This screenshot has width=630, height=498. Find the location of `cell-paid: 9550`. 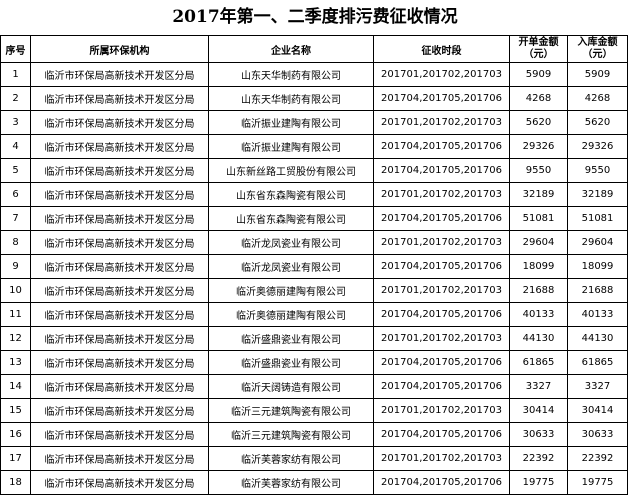

cell-paid: 9550 is located at coordinates (597, 170).